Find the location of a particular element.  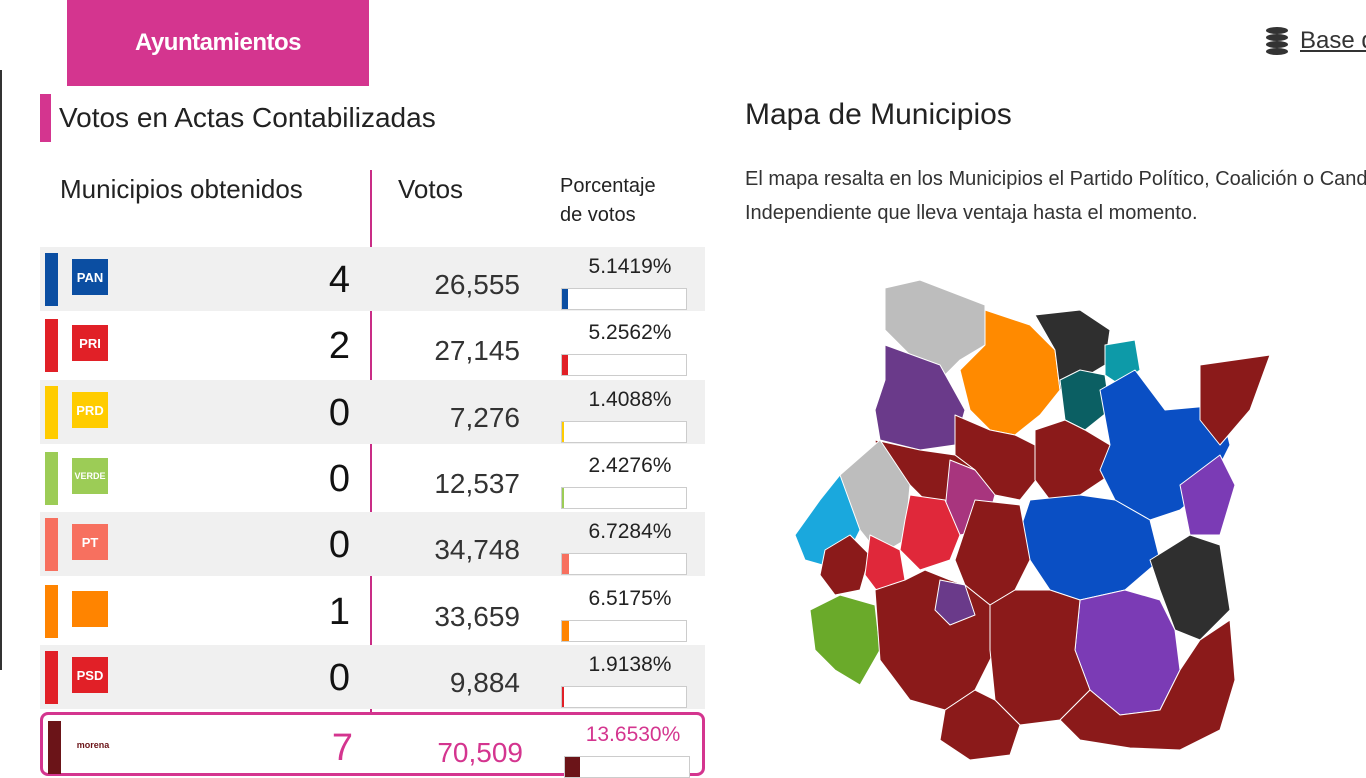

left-edge is located at coordinates (10, 384).